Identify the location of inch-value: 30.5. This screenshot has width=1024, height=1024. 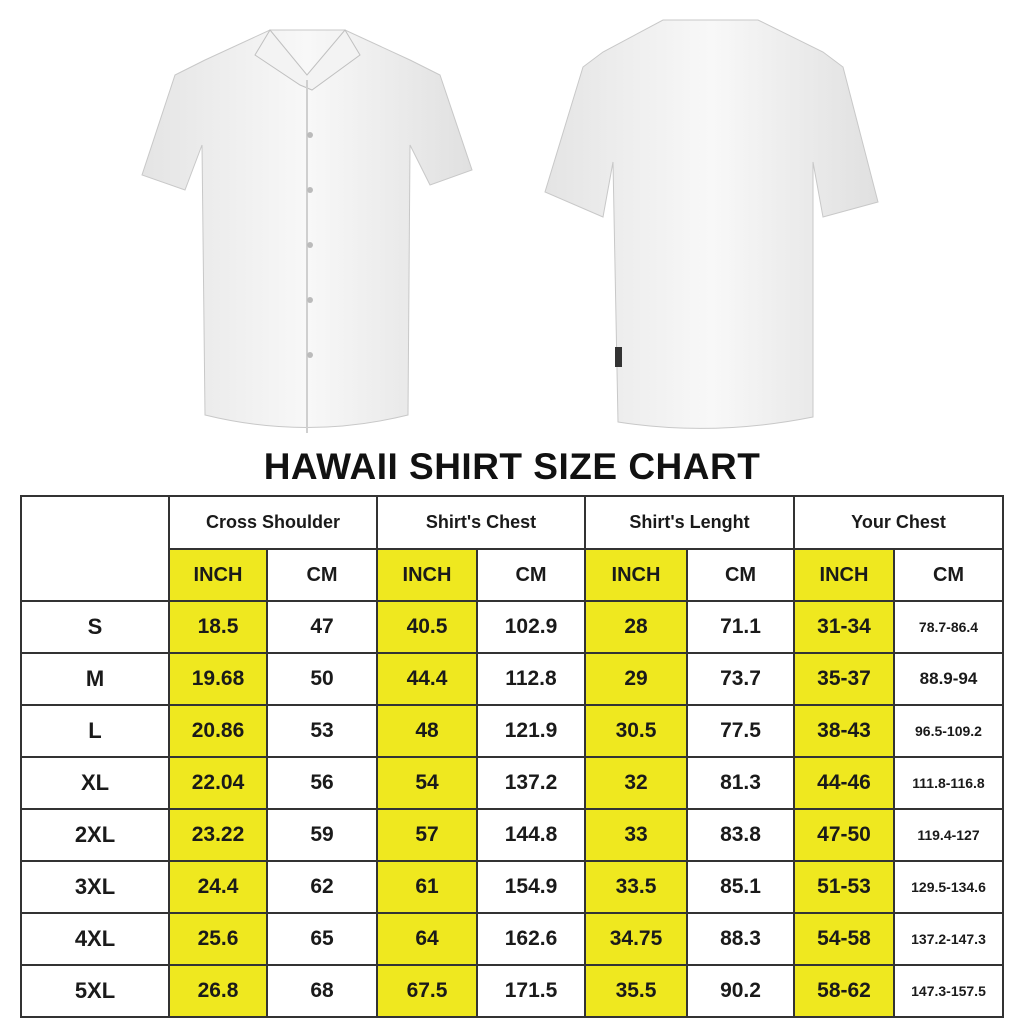
(636, 731).